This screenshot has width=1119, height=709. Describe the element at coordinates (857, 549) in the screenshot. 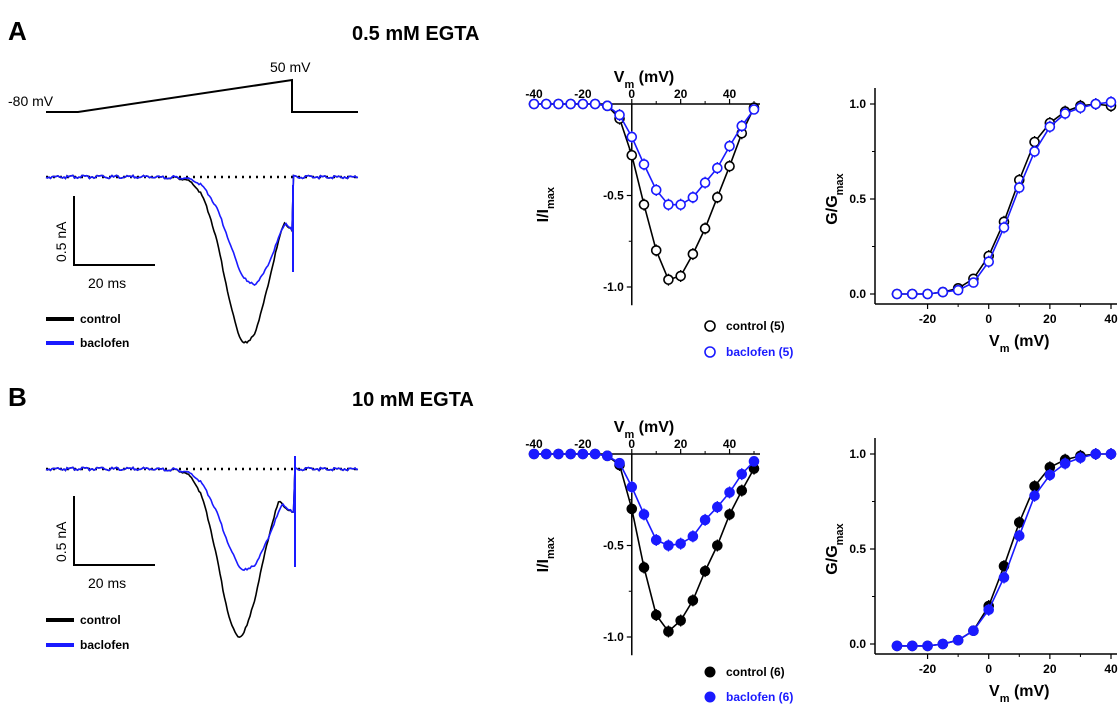

I see `y-tick-label: 0.5` at that location.